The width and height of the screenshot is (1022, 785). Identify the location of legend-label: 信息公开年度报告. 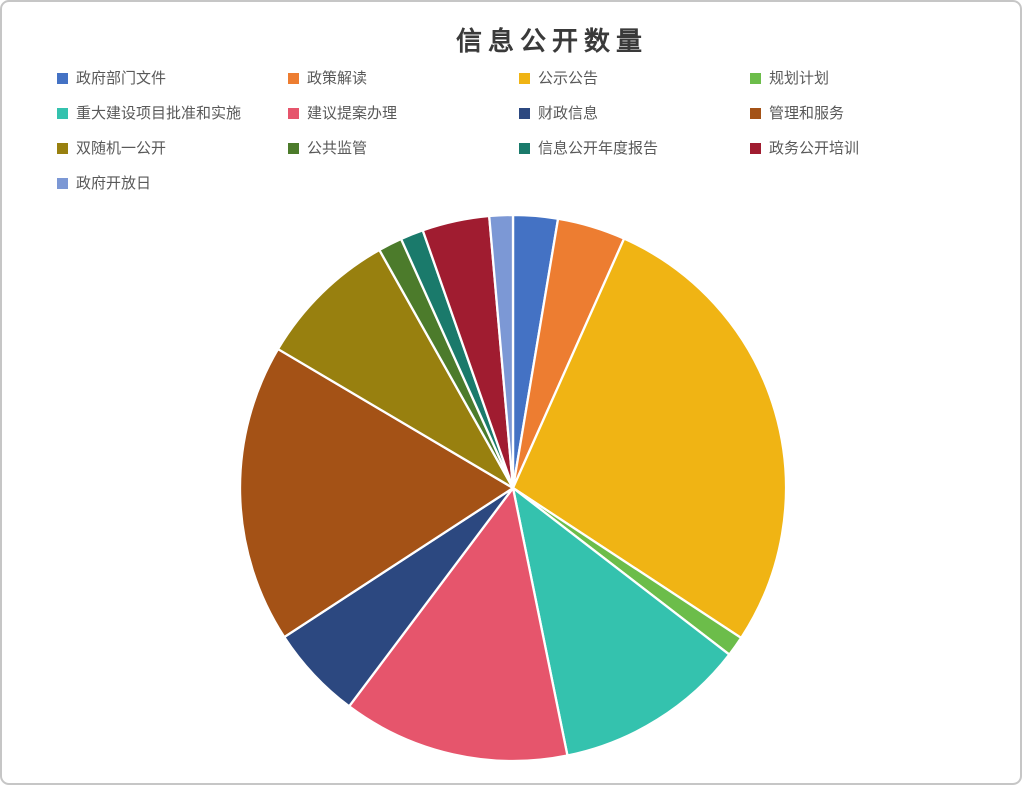
(598, 147).